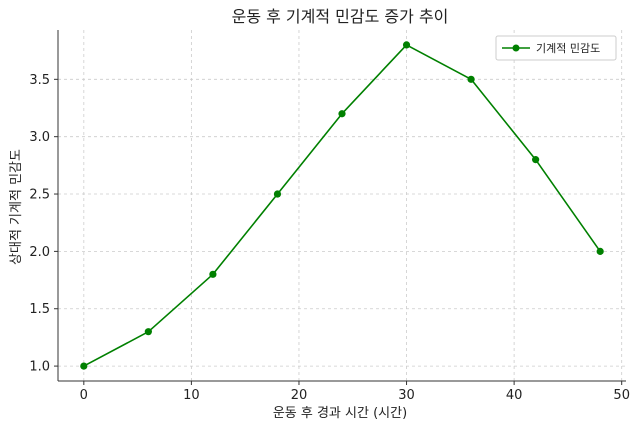  Describe the element at coordinates (39, 80) in the screenshot. I see `y-tick-label: 3.5` at that location.